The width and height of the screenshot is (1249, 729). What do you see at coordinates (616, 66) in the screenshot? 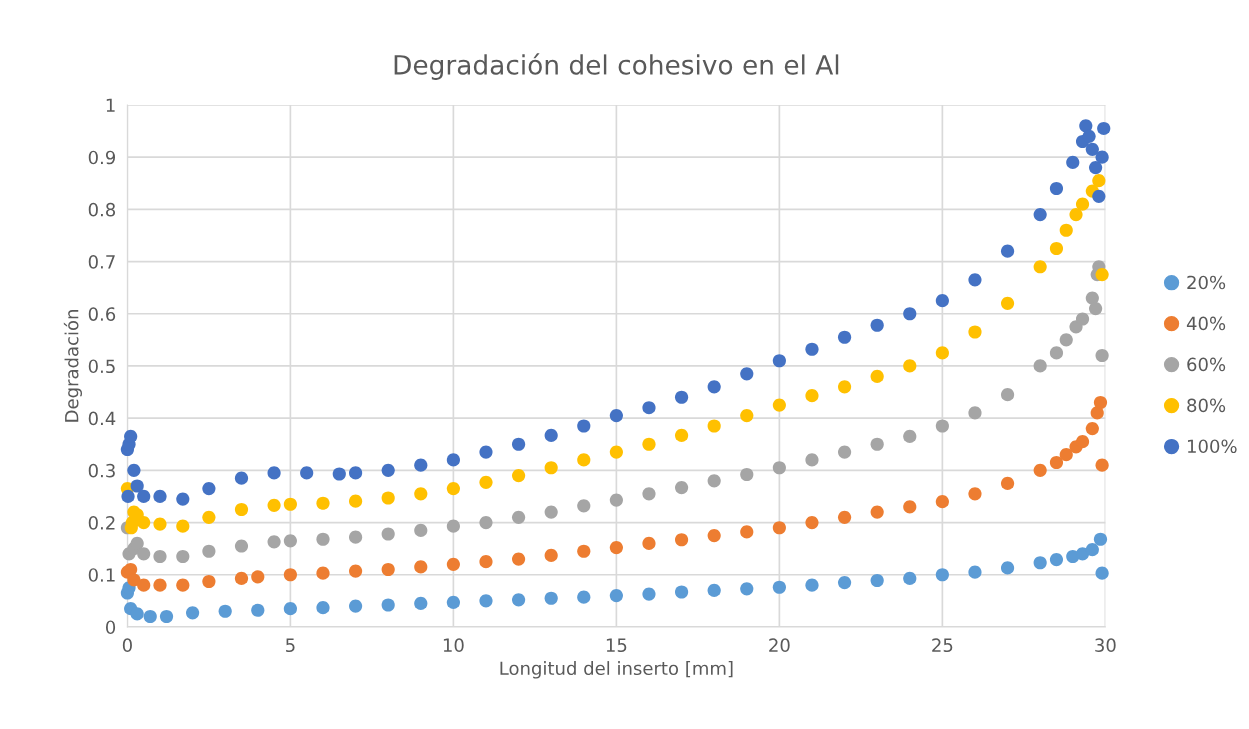
I see `chart-title: Degradación del cohesivo en el Al` at bounding box center [616, 66].